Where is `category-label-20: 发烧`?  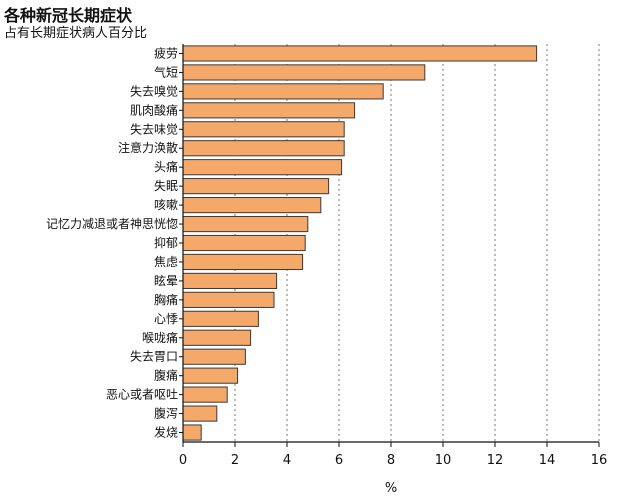 category-label-20: 发烧 is located at coordinates (166, 432).